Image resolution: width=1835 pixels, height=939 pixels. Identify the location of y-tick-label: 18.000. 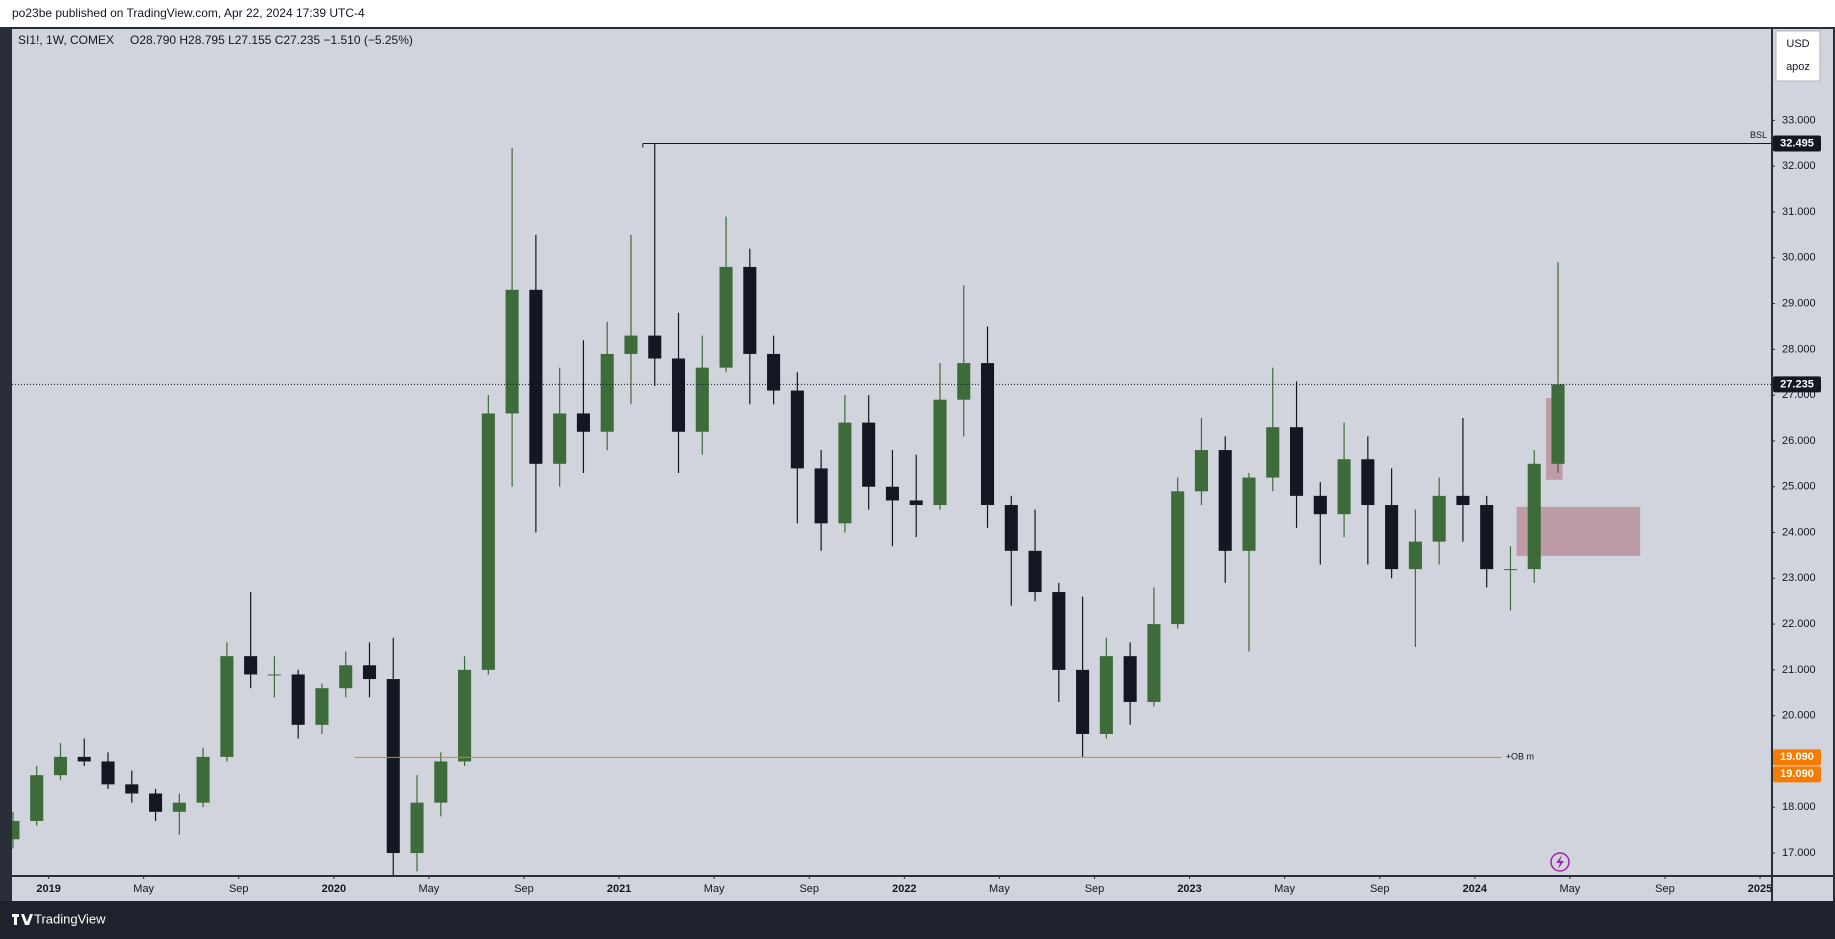
(1799, 807).